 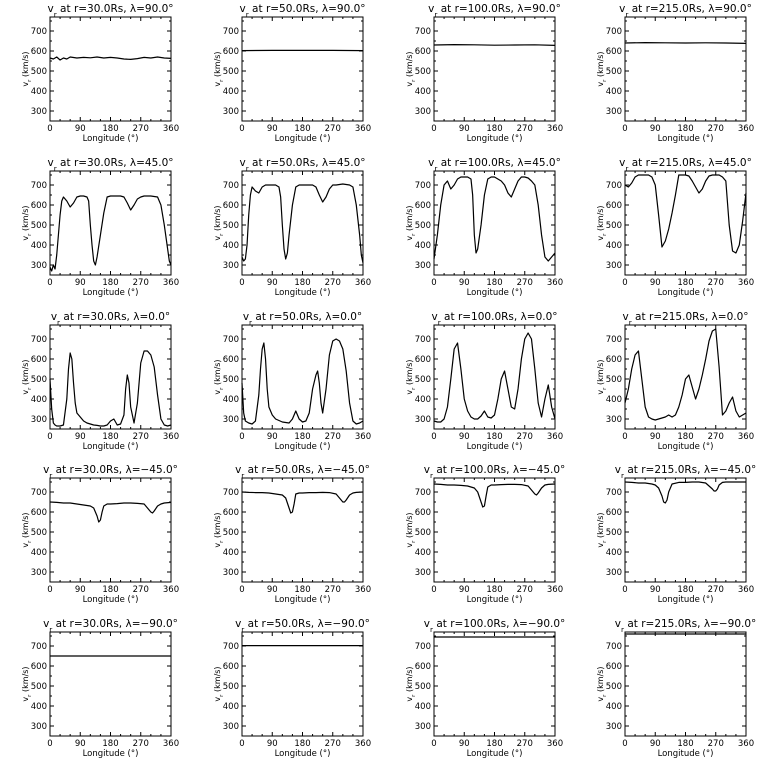 I want to click on x-tick-label: 180, so click(x=494, y=283).